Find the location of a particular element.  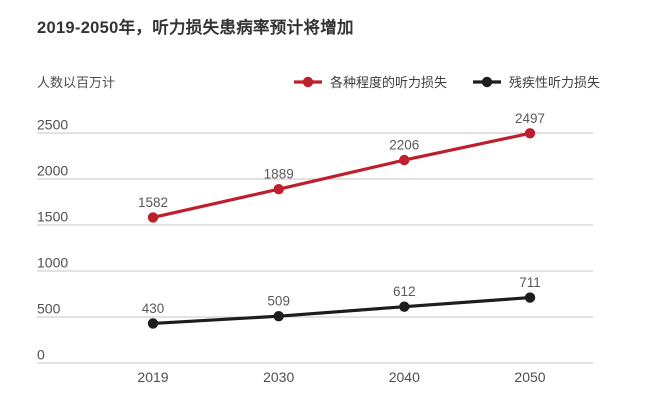

data-point-label: 2206 is located at coordinates (404, 145).